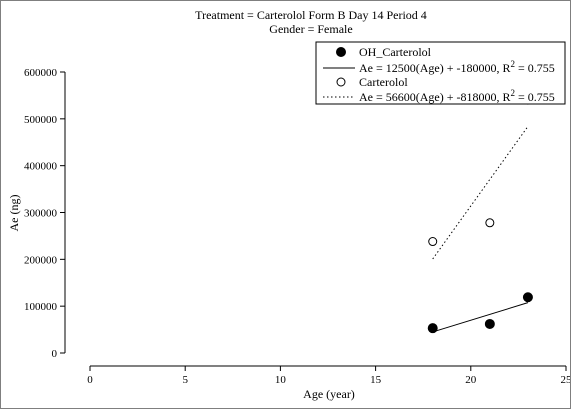 This screenshot has height=413, width=571. I want to click on y-tick-label: 600000, so click(41, 73).